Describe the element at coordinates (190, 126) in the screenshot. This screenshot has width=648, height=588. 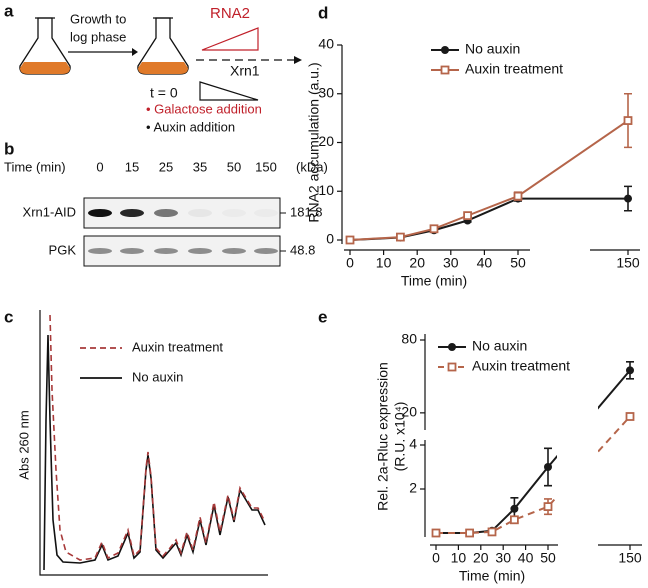
I see `auxin-label: • Auxin addition` at that location.